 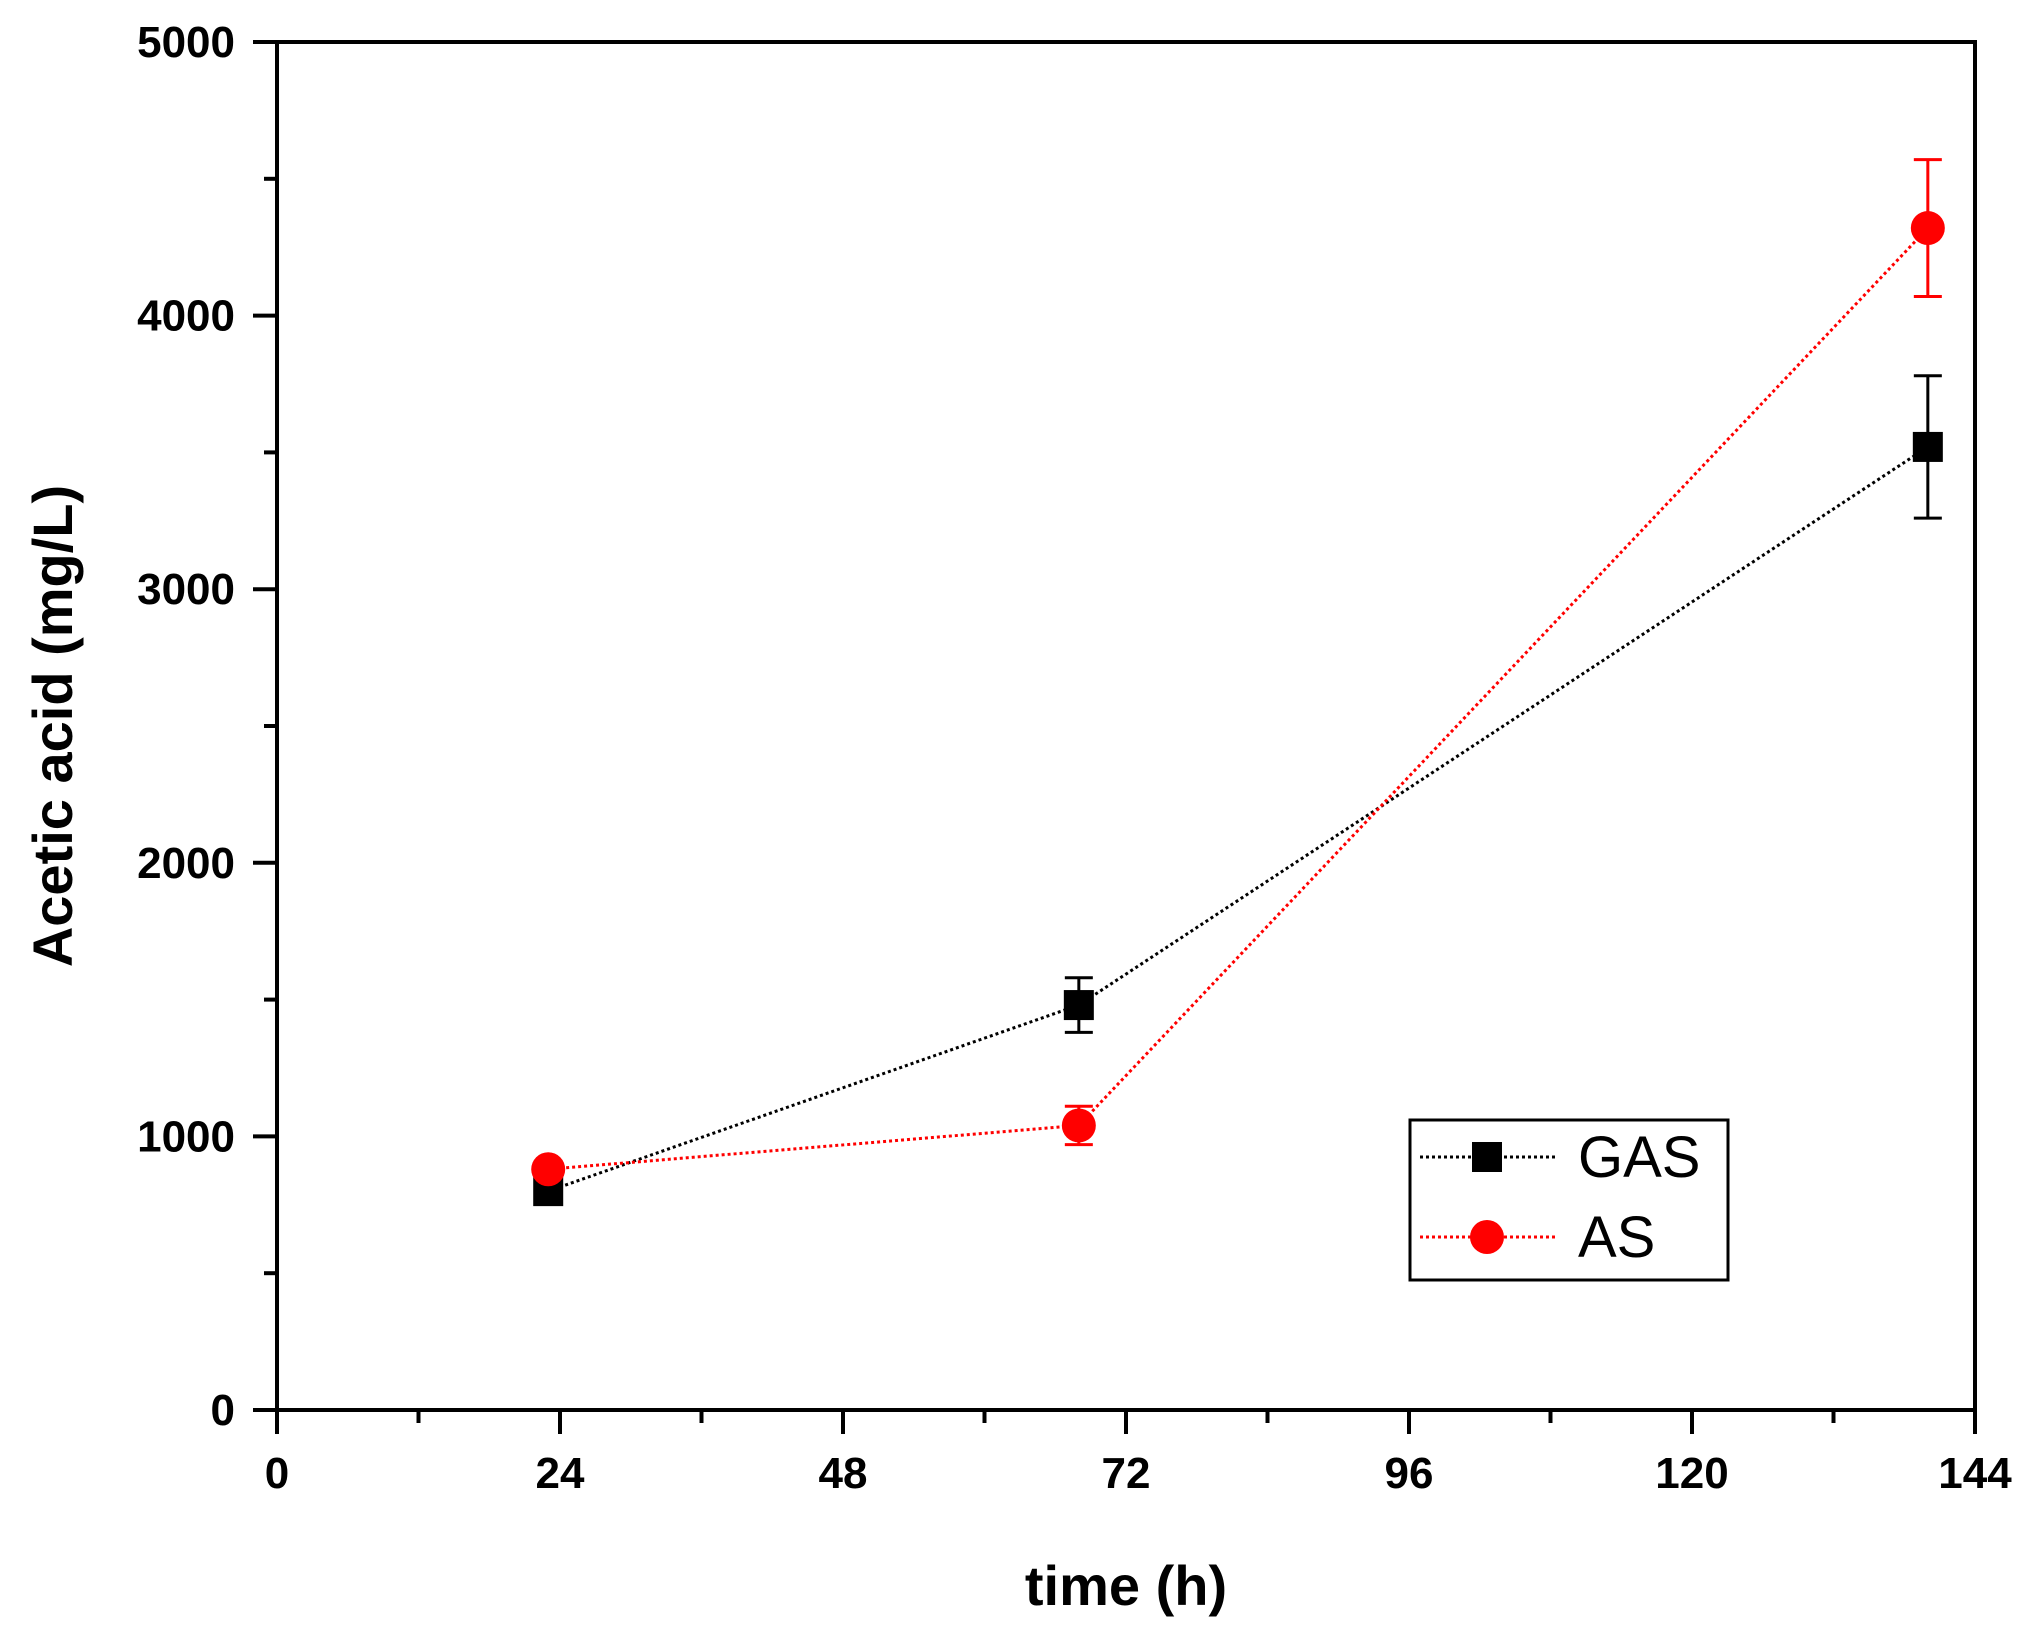 What do you see at coordinates (1487, 1157) in the screenshot?
I see `legend-marker-gas` at bounding box center [1487, 1157].